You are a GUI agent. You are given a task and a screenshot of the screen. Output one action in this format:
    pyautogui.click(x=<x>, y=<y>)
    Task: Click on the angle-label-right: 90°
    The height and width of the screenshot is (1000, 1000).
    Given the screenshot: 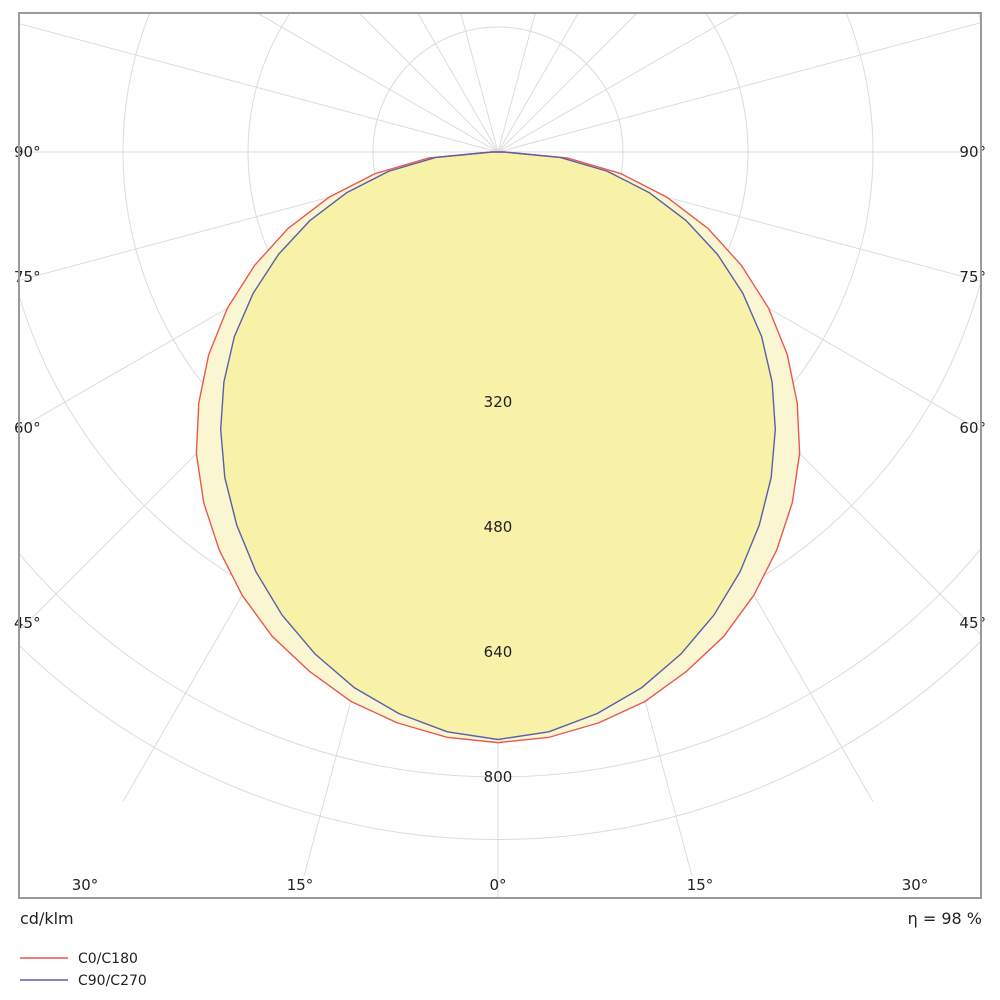 What is the action you would take?
    pyautogui.click(x=972, y=152)
    